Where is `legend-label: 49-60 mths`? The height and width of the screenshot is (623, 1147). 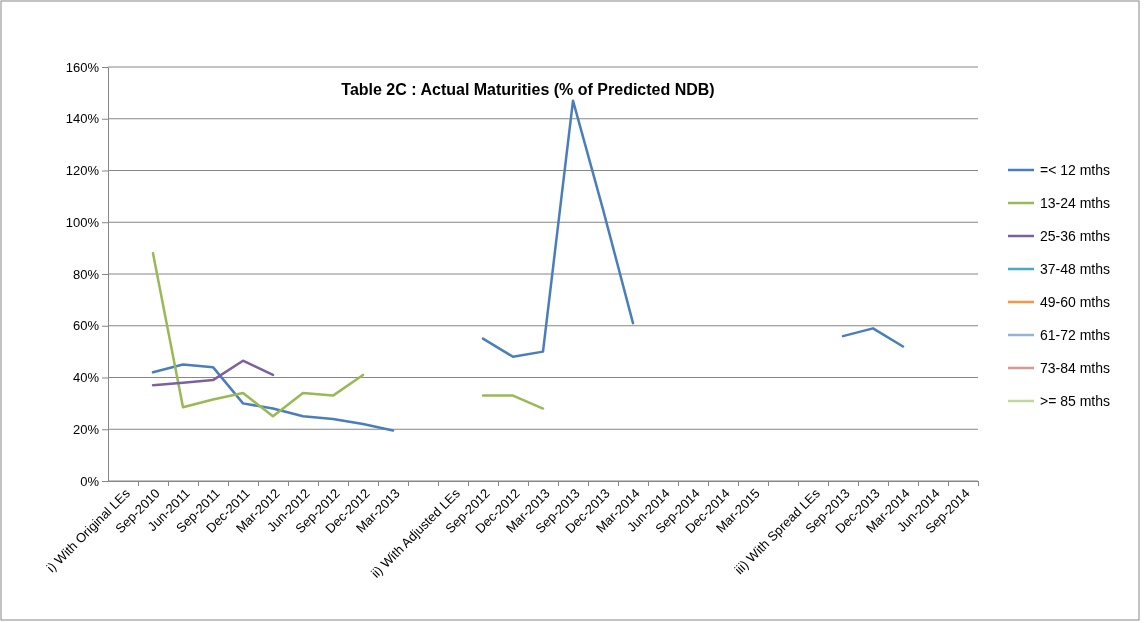 legend-label: 49-60 mths is located at coordinates (1075, 301).